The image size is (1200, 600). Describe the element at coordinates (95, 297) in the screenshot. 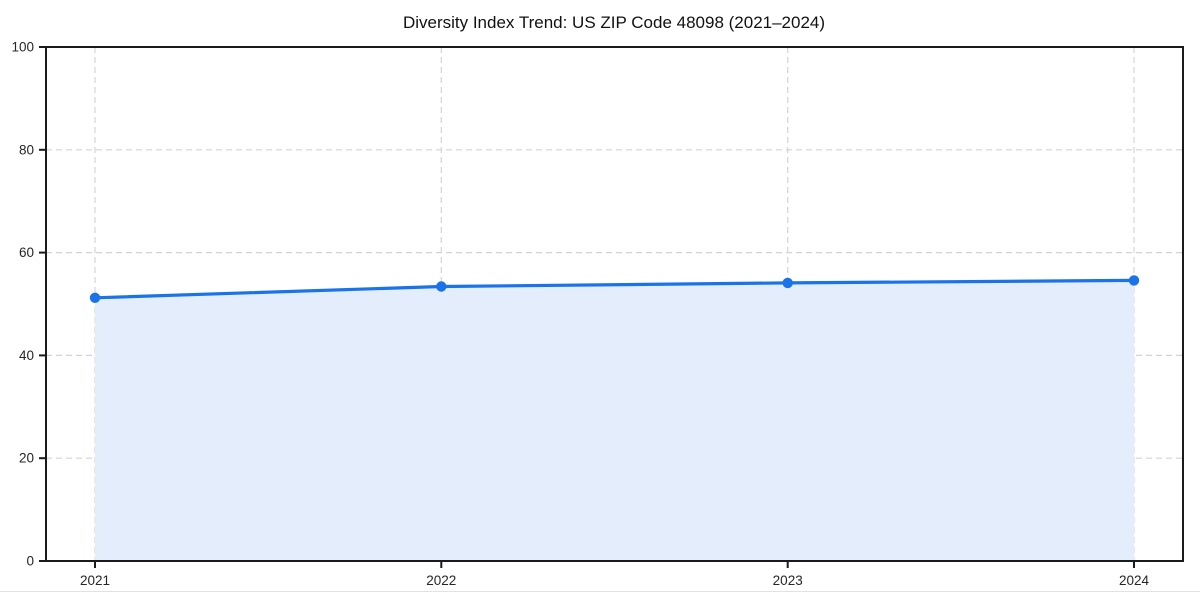

I see `data-point-2021` at that location.